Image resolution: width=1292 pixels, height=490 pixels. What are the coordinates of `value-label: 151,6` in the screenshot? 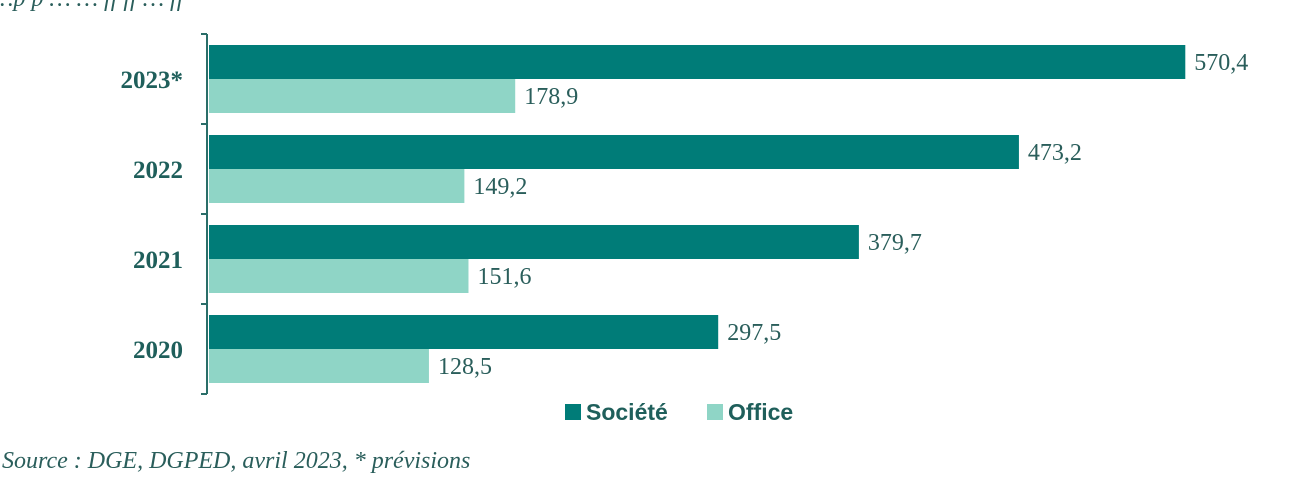 It's located at (504, 277).